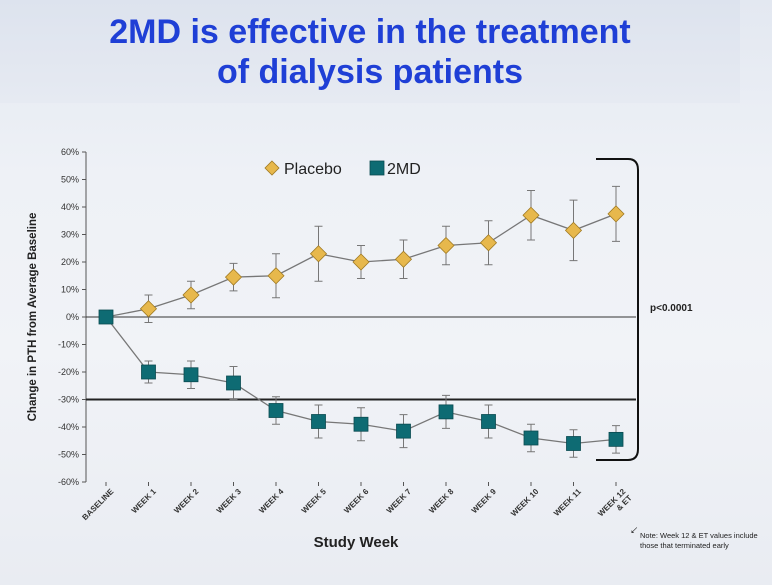 This screenshot has width=772, height=585. I want to click on y-tick-label: 10%, so click(70, 290).